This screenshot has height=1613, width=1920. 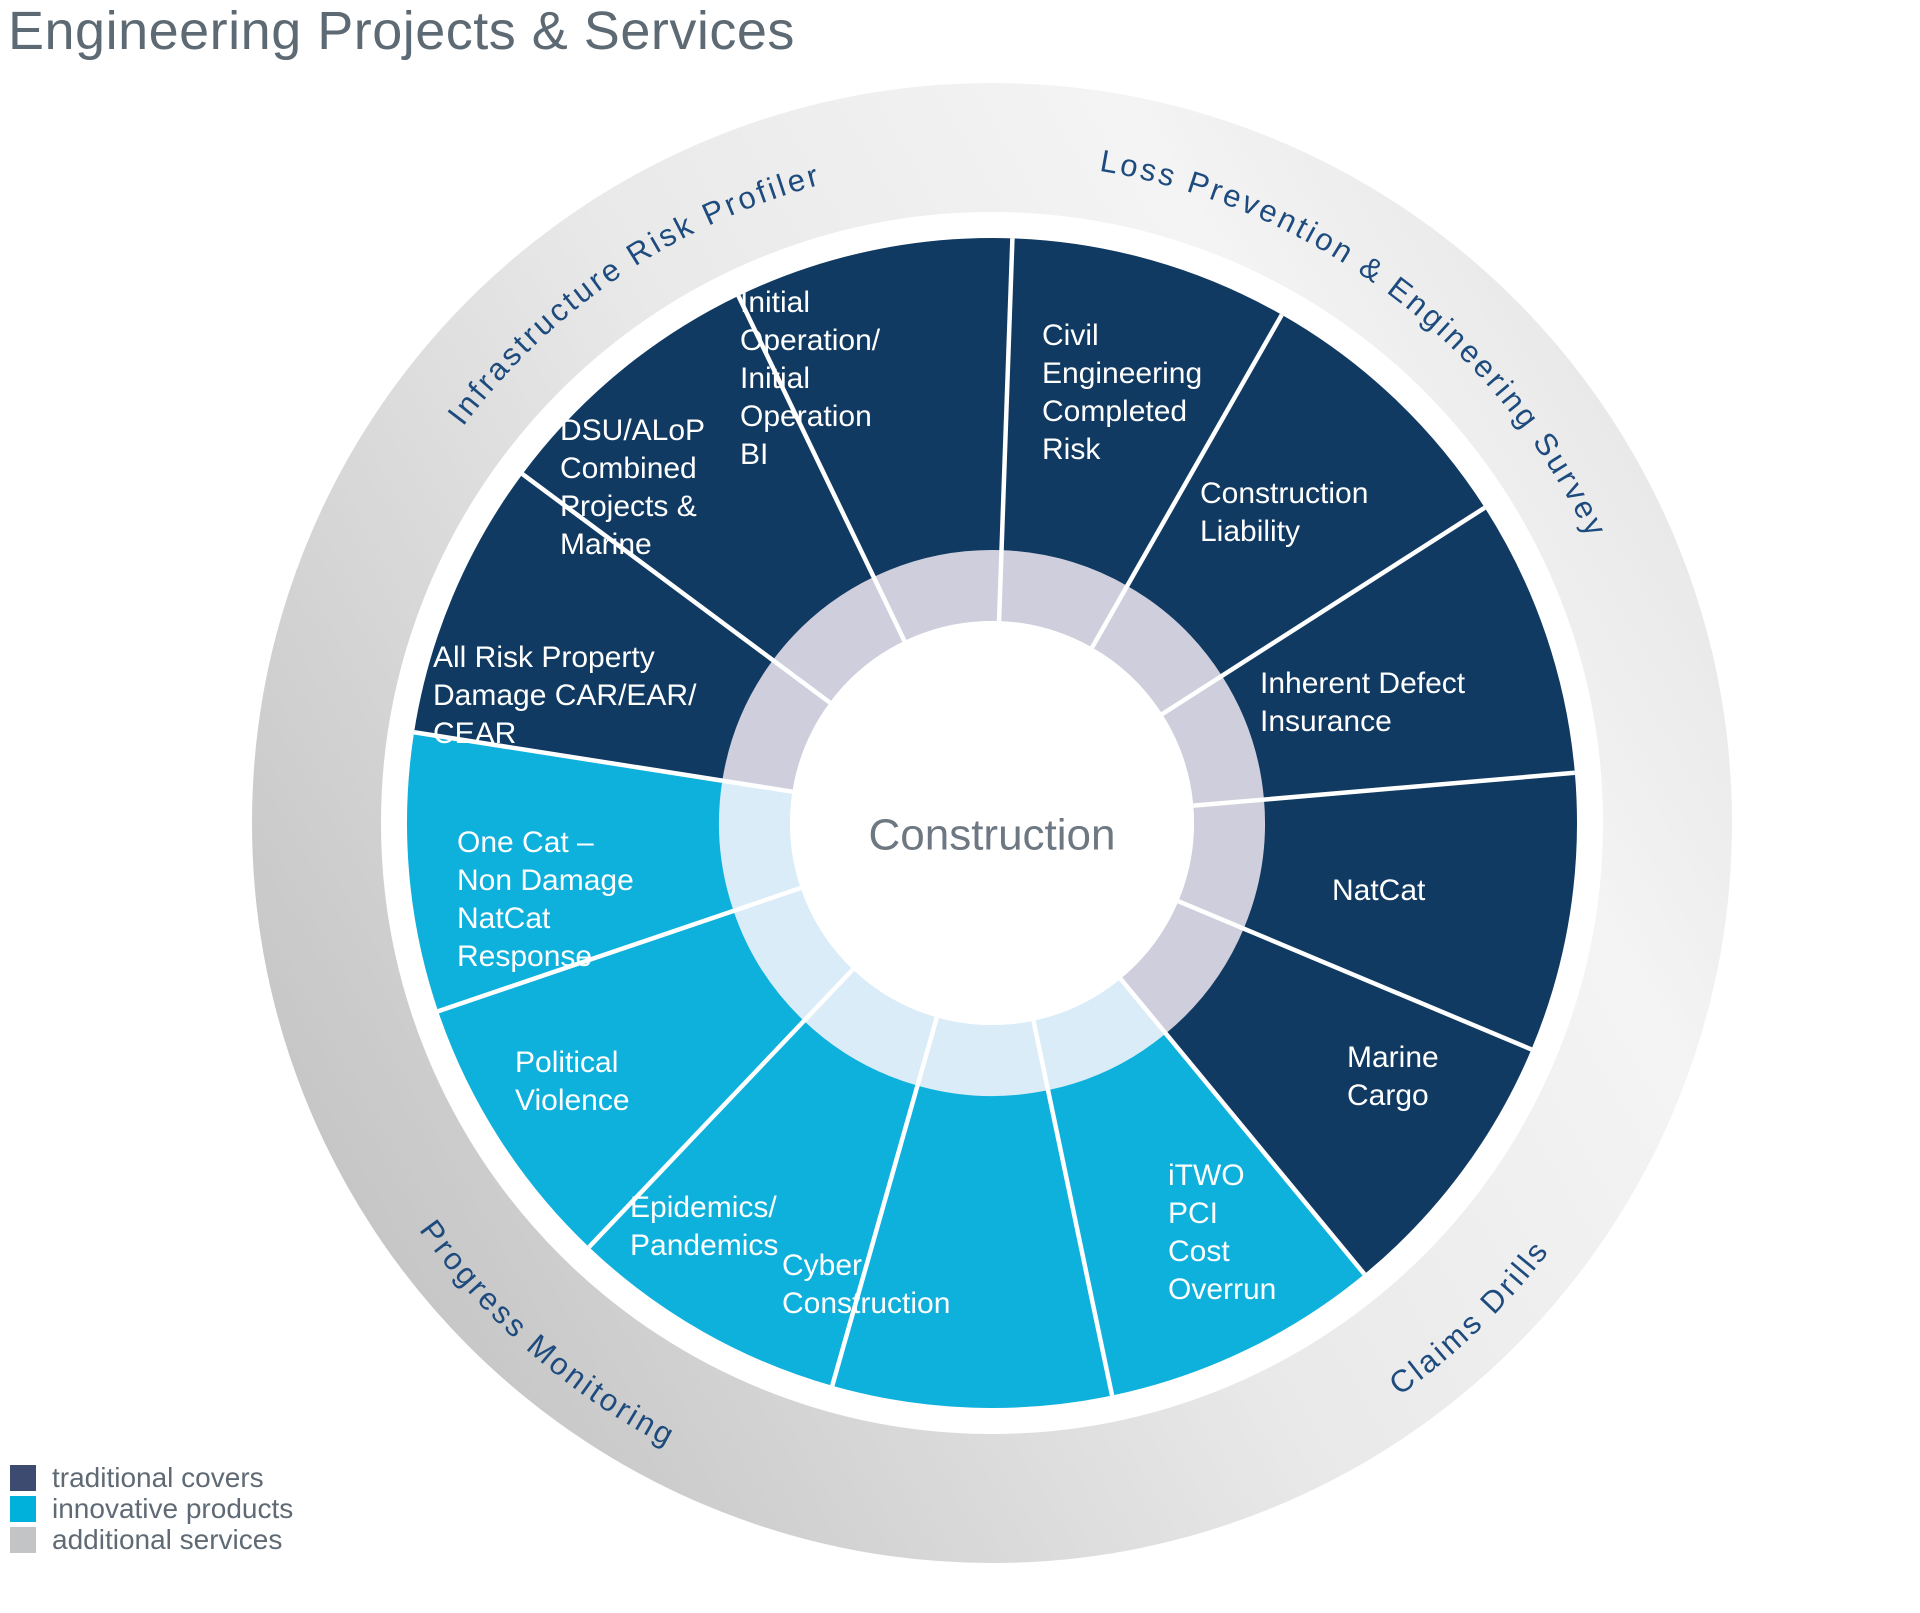 What do you see at coordinates (793, 954) in the screenshot?
I see `inner-ring-political-violence` at bounding box center [793, 954].